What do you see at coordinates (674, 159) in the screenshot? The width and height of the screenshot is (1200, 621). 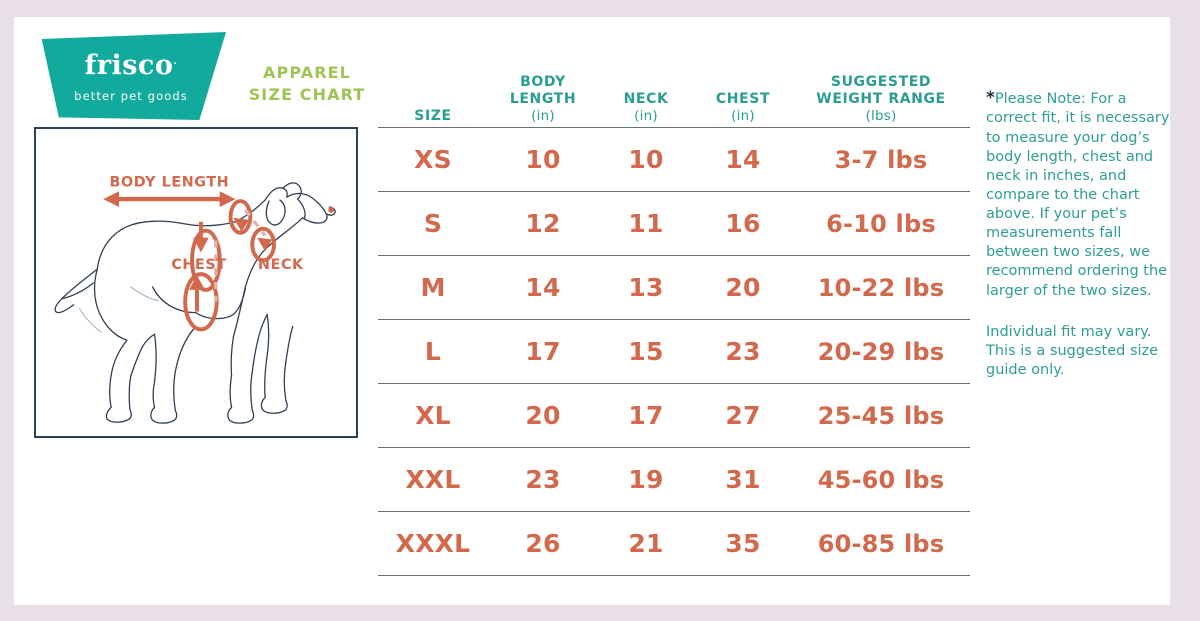 I see `table-row: XS 10 10 14 3-7 lbs` at bounding box center [674, 159].